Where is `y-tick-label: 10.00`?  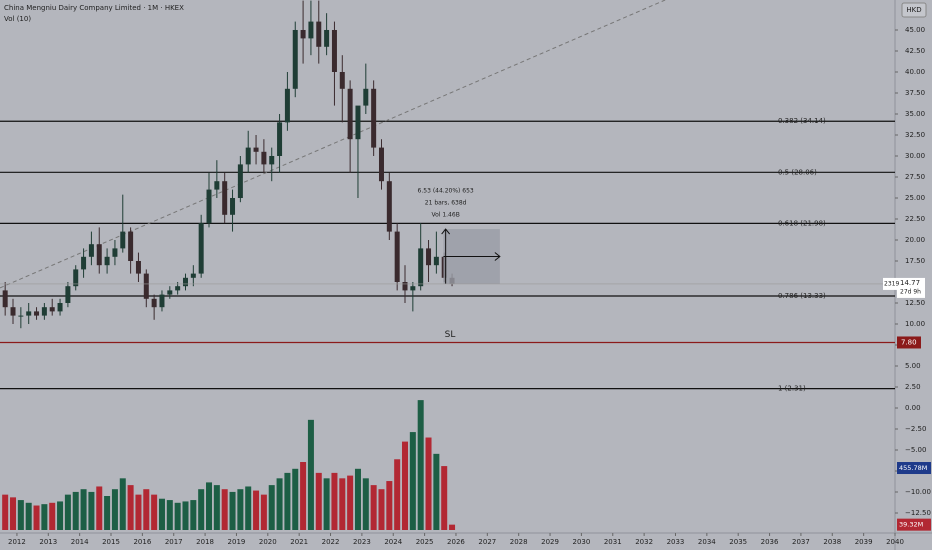
y-tick-label: 10.00 is located at coordinates (915, 324).